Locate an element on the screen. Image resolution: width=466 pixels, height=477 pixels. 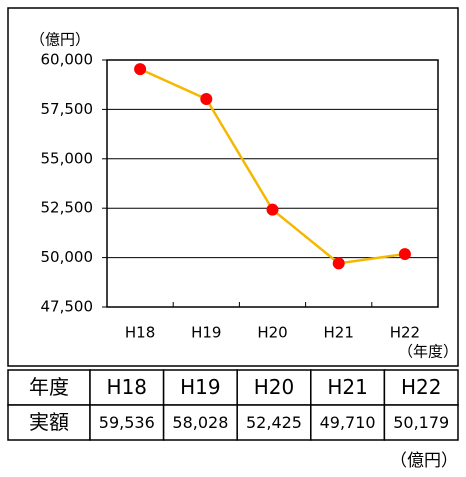
table-text: 52,425 is located at coordinates (274, 422).